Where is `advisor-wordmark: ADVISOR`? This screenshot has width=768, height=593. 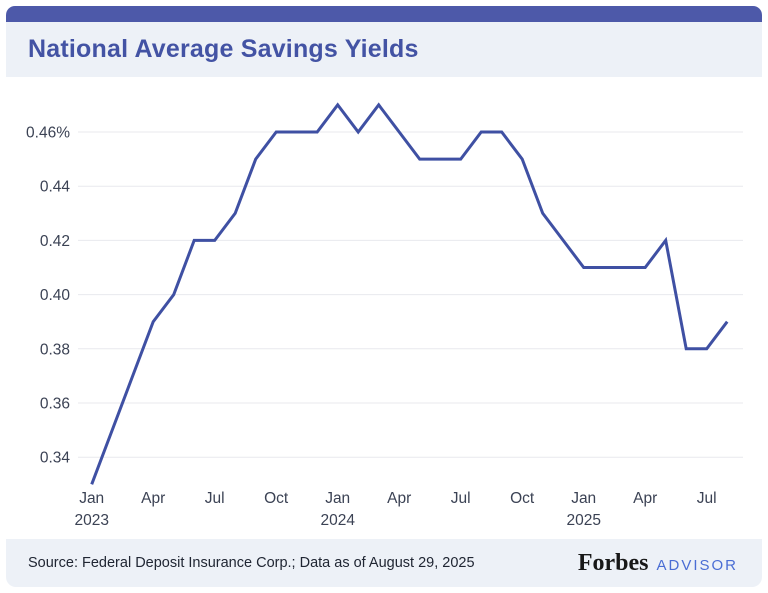
advisor-wordmark: ADVISOR is located at coordinates (697, 565).